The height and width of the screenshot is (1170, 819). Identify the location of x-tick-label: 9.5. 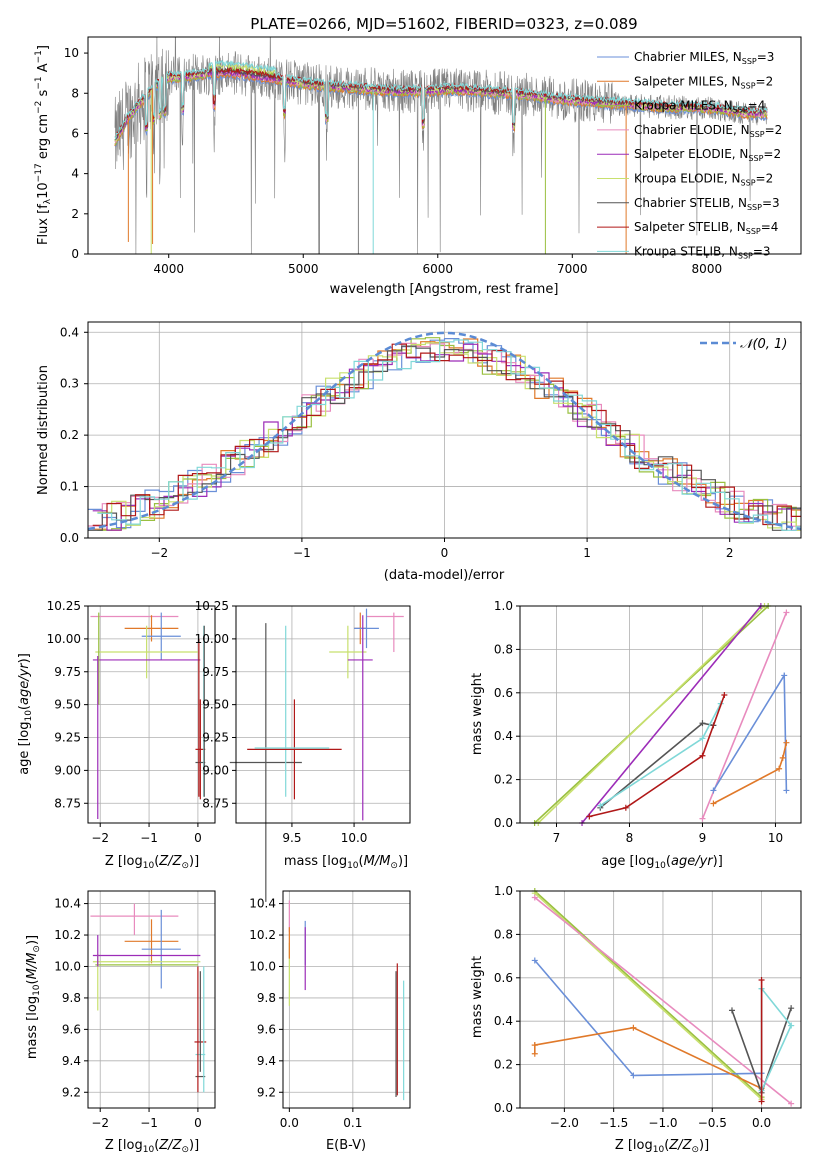
(291, 838).